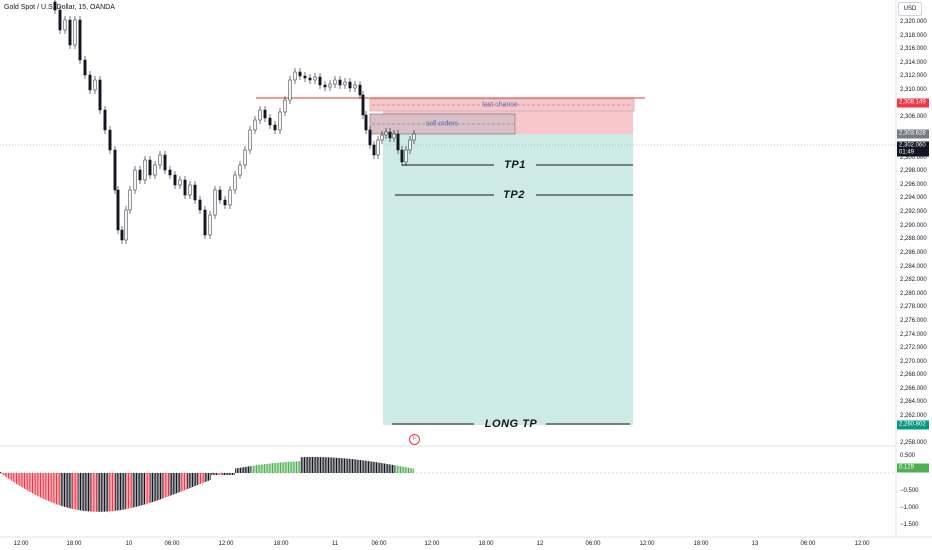 Image resolution: width=932 pixels, height=550 pixels. I want to click on last-chance-label: last chance, so click(500, 105).